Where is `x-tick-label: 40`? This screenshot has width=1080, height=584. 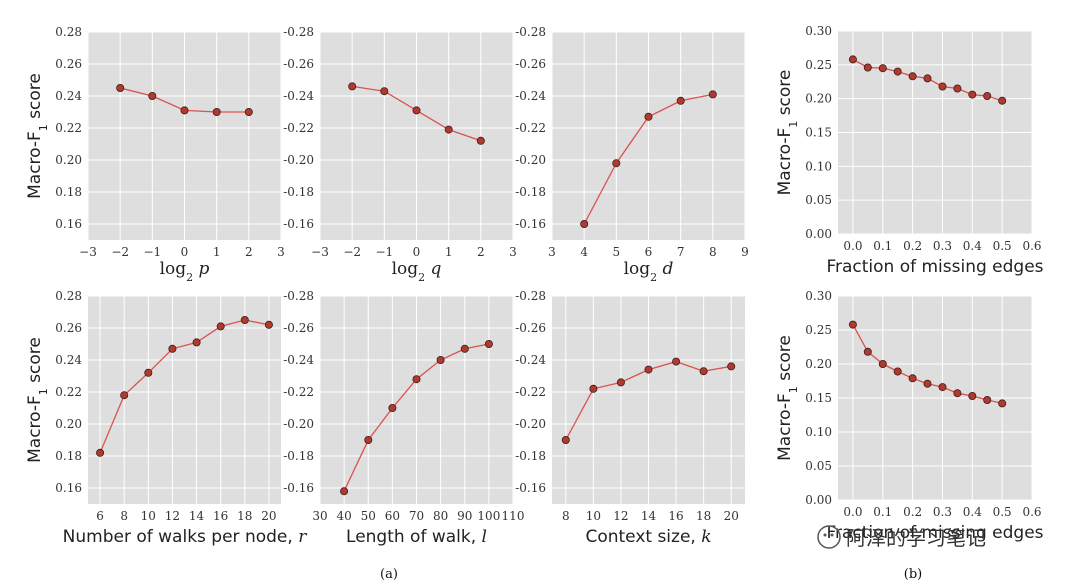 x-tick-label: 40 is located at coordinates (343, 516).